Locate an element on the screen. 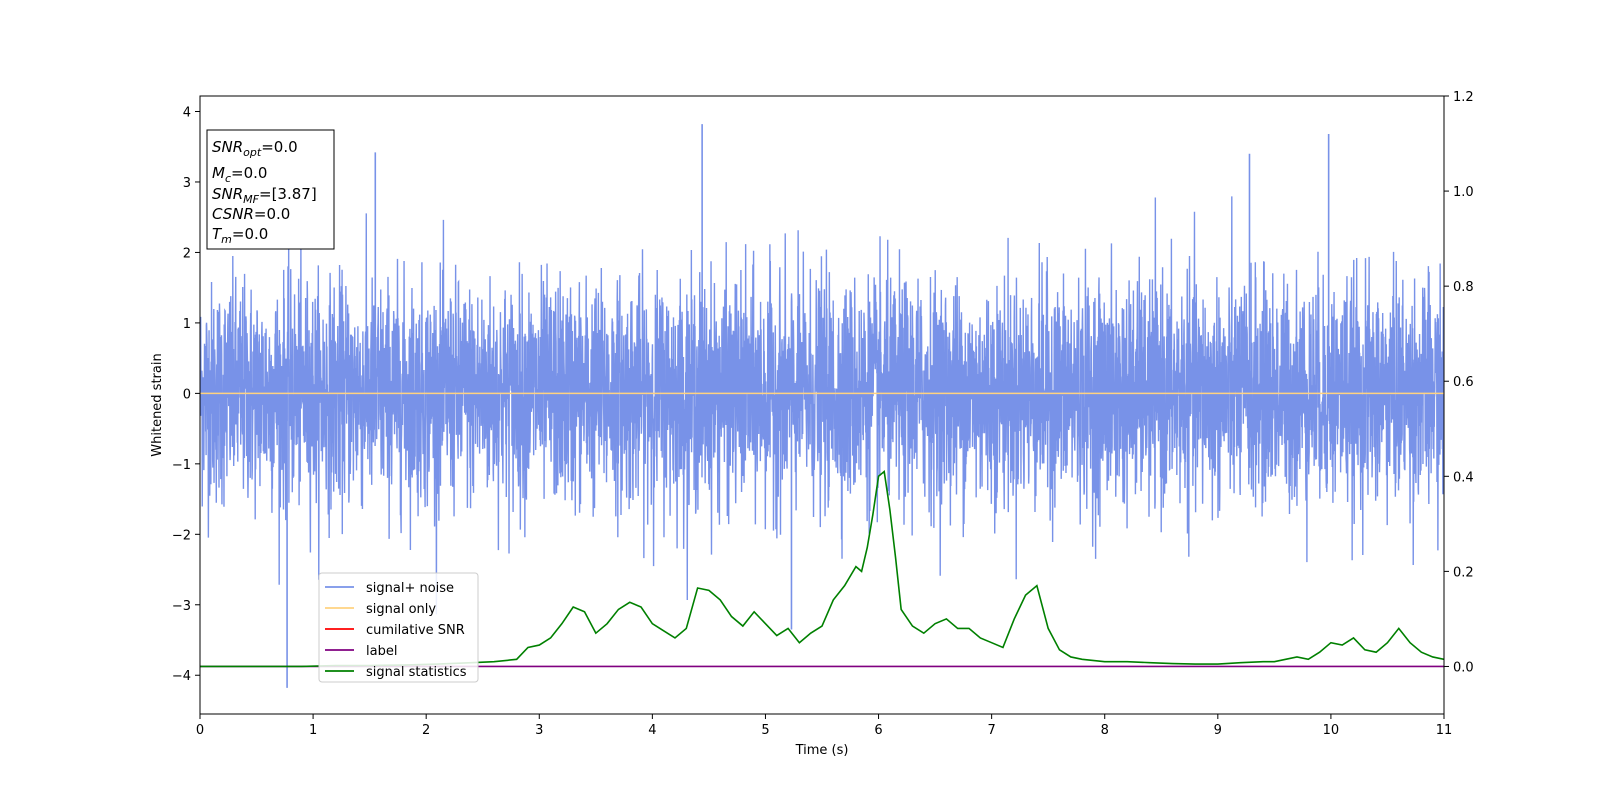  annotation-mc: Mc=0.0 is located at coordinates (239, 174).